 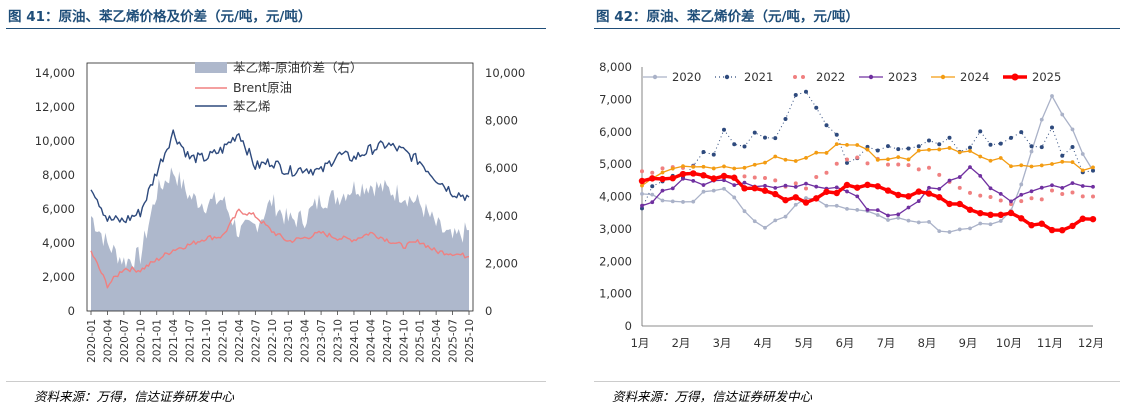 I want to click on legend-2020-marker, so click(x=655, y=77).